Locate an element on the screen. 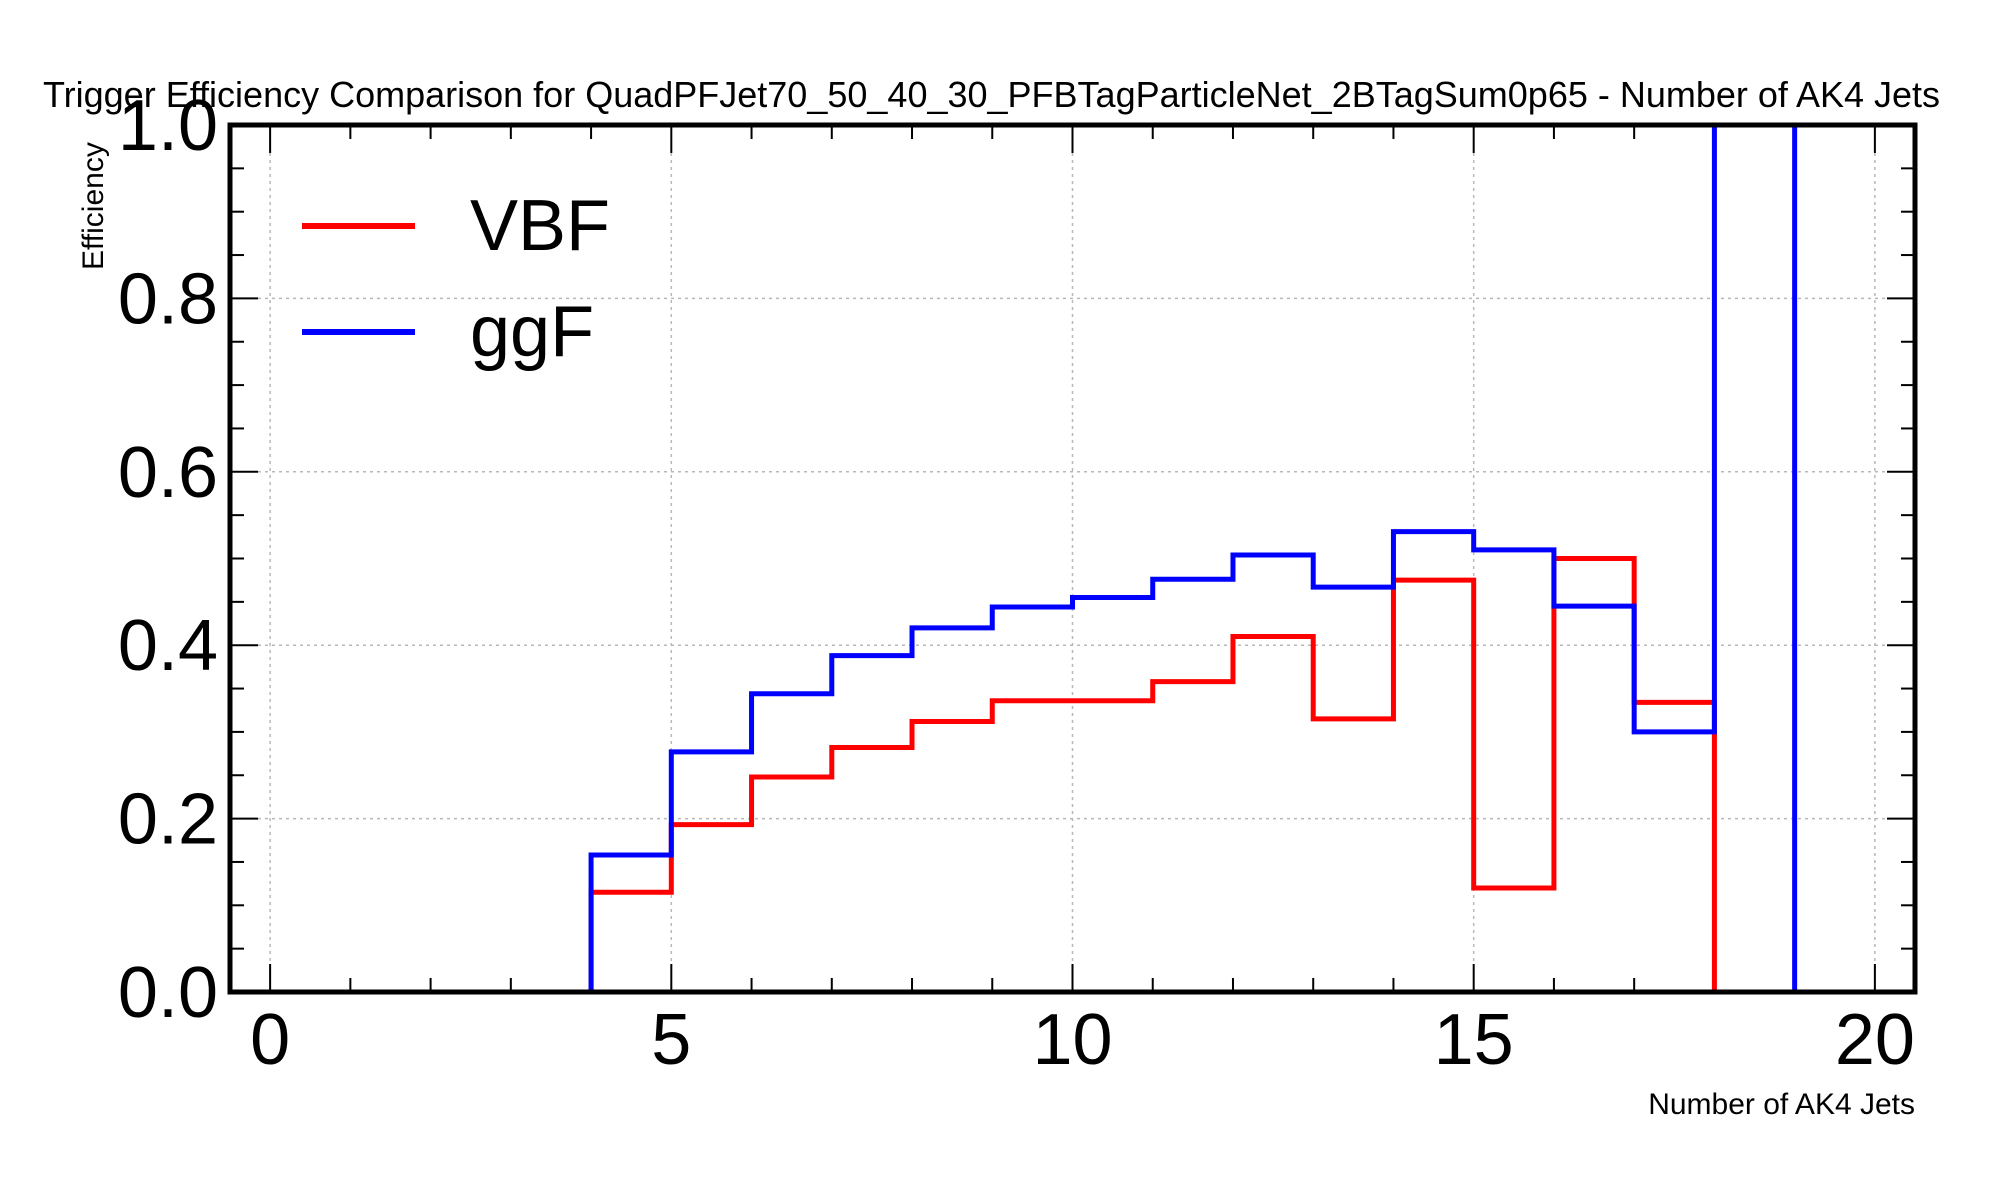 Image resolution: width=2000 pixels, height=1200 pixels. y-tick-label: 0.8 is located at coordinates (168, 299).